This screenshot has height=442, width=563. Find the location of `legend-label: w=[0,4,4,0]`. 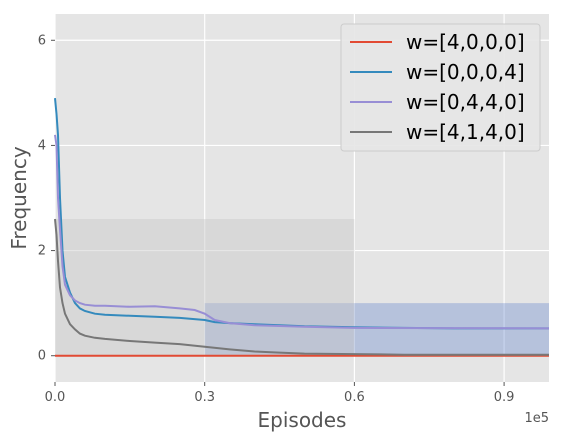

legend-label: w=[0,4,4,0] is located at coordinates (465, 102).